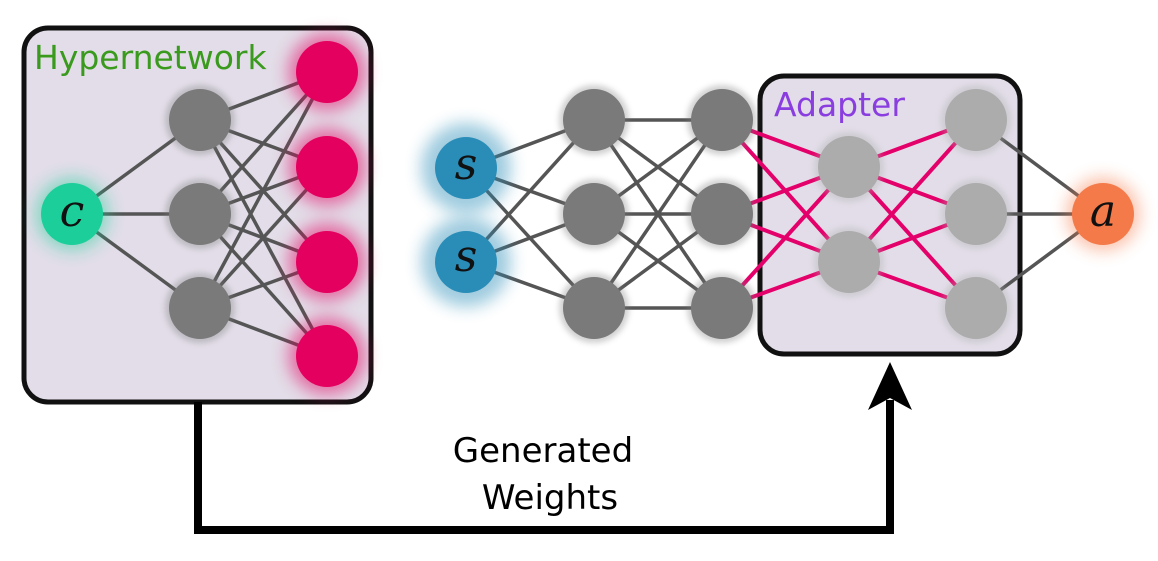 This screenshot has height=561, width=1158. I want to click on action-node-label: a, so click(1103, 211).